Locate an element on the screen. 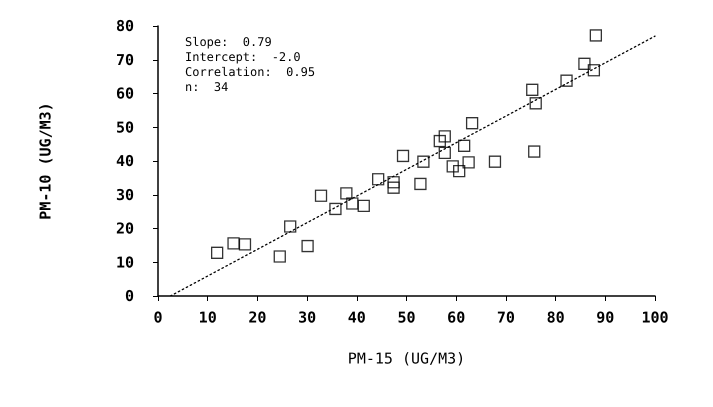 The image size is (713, 407). x-tick-label: 100 is located at coordinates (655, 317).